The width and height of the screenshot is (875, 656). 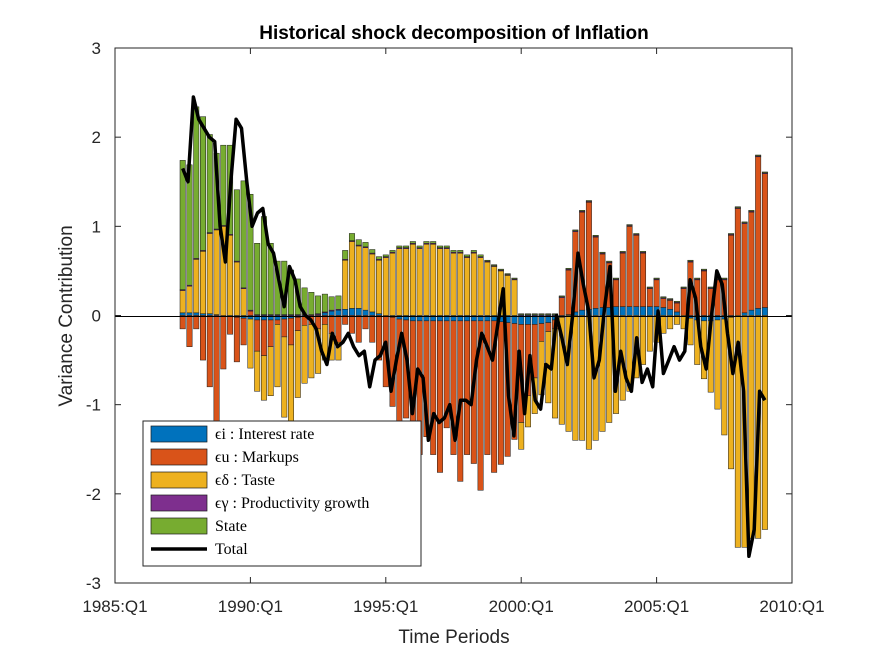 I want to click on y-tick-label: -2, so click(x=93, y=494).